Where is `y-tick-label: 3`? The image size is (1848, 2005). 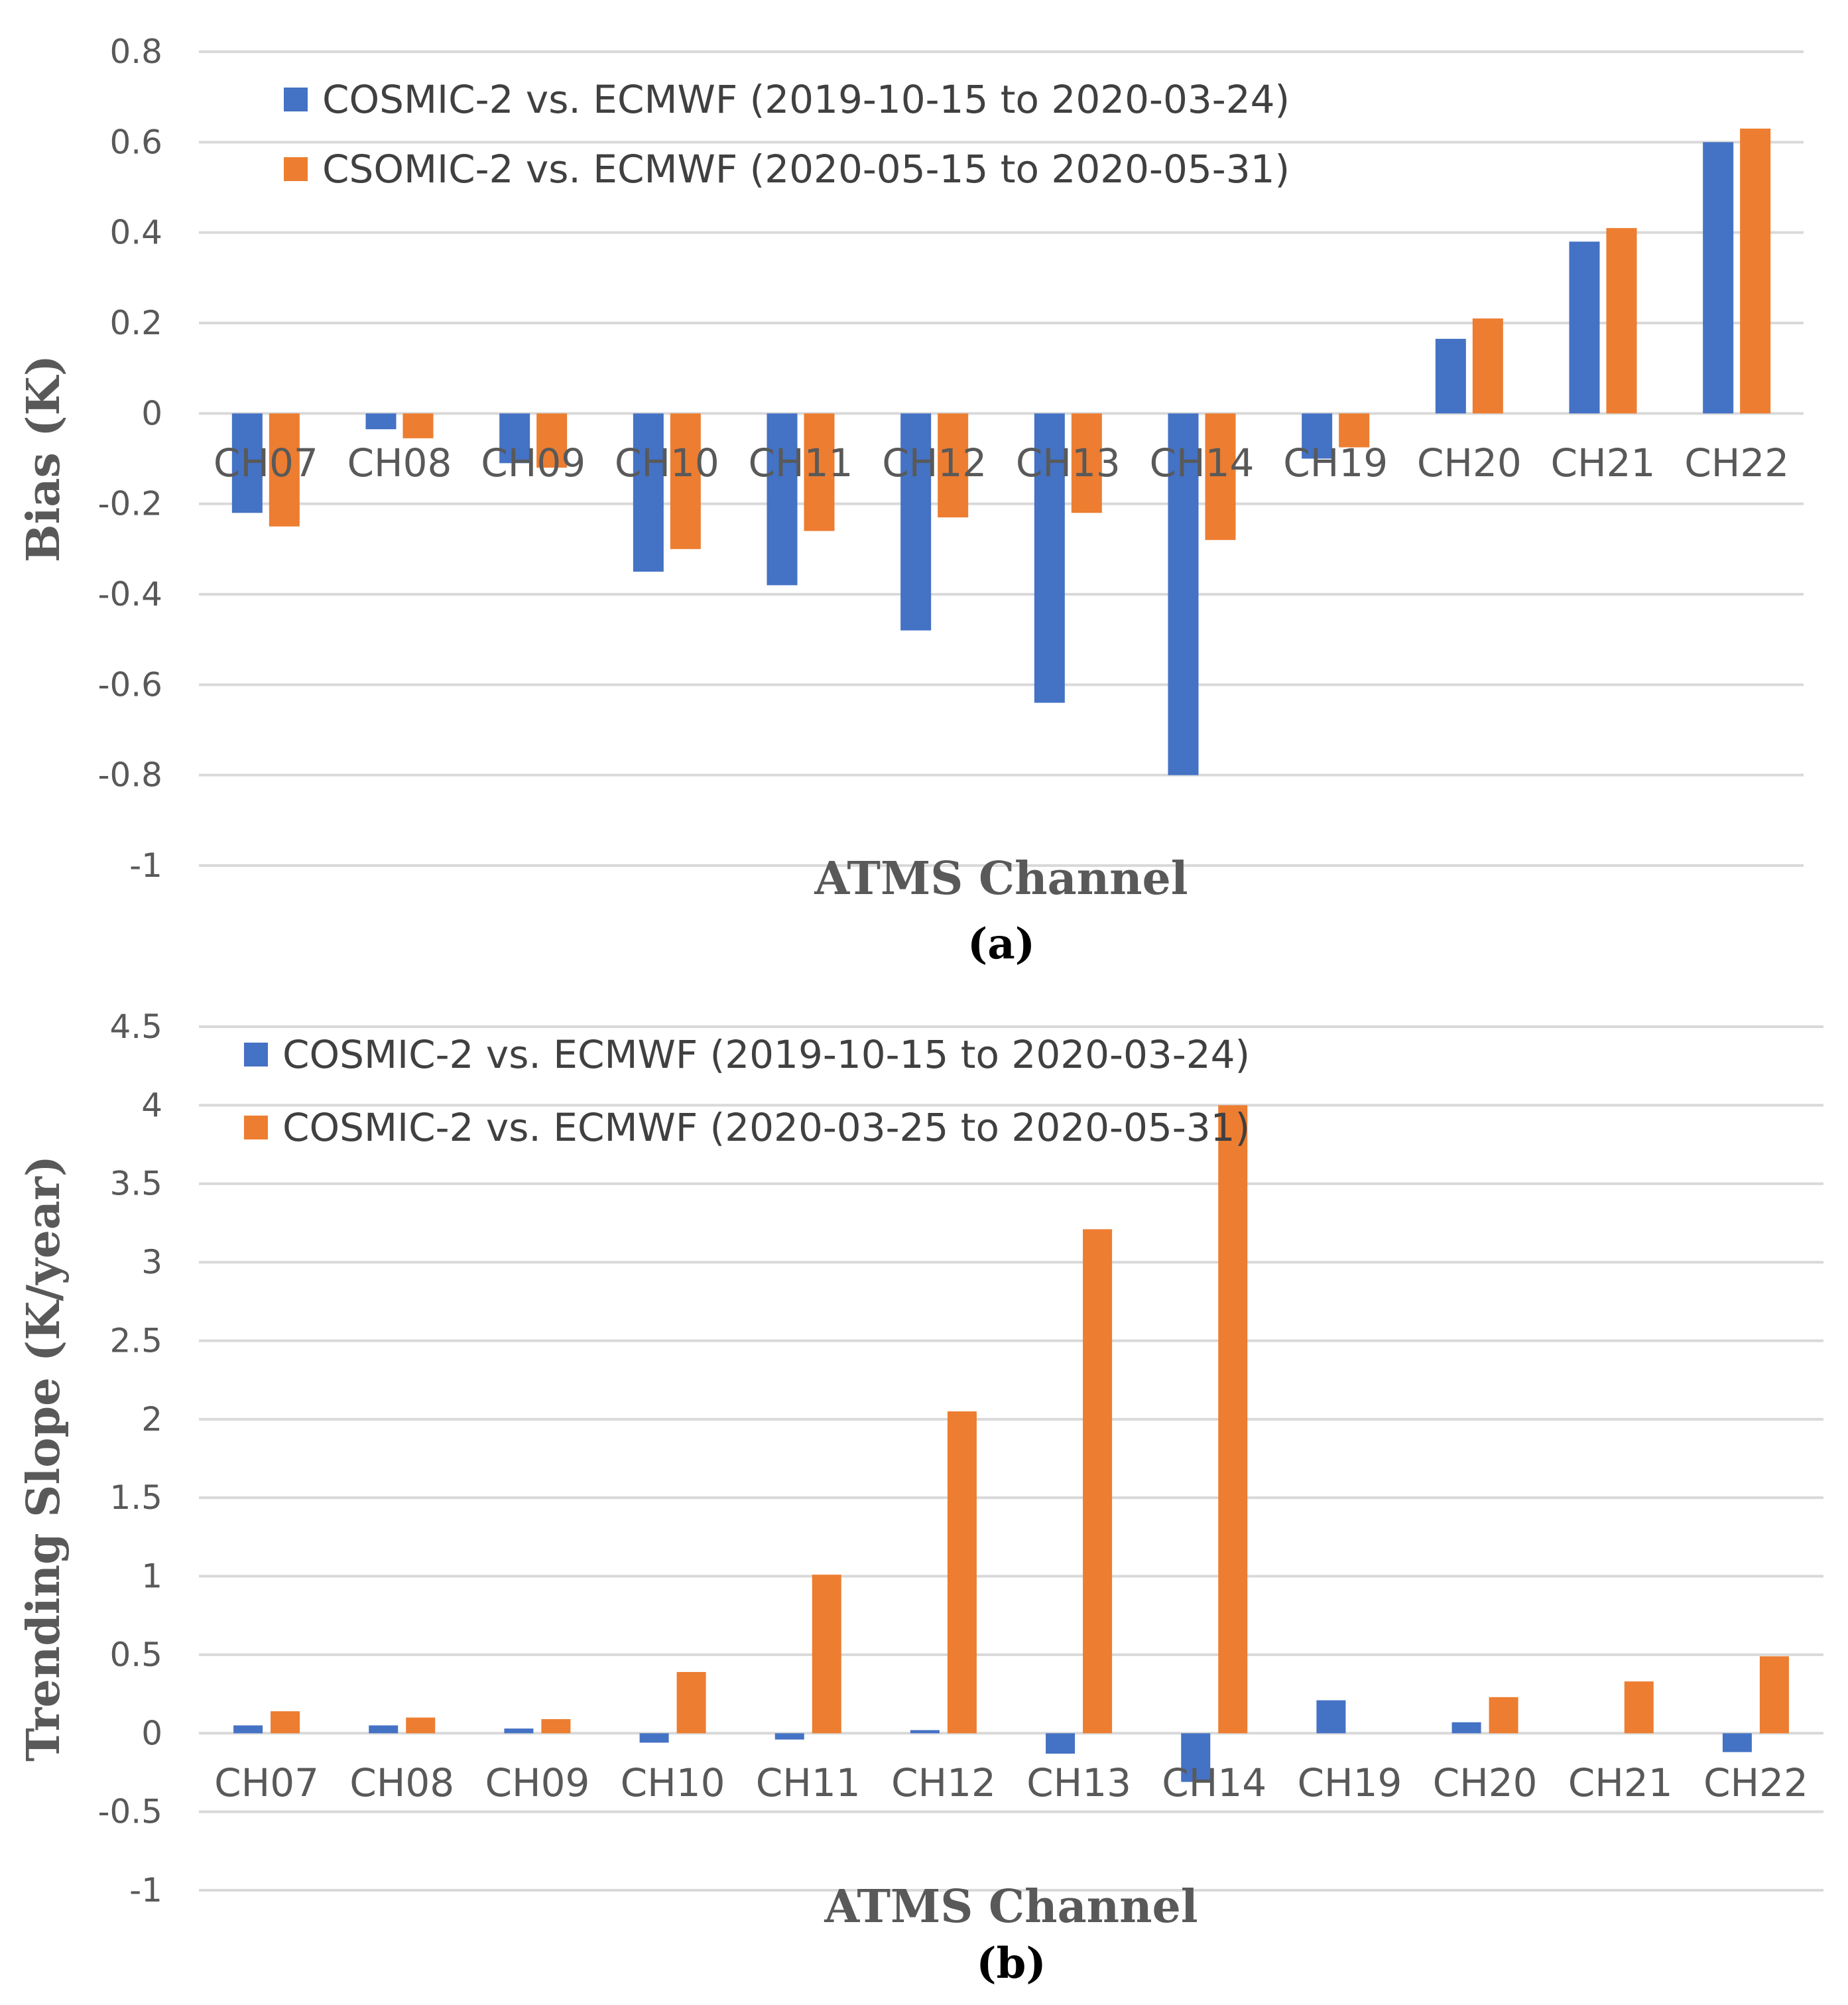 y-tick-label: 3 is located at coordinates (151, 1262).